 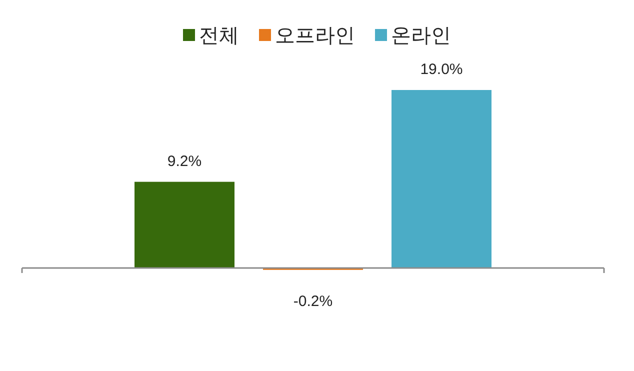 What do you see at coordinates (184, 161) in the screenshot?
I see `data-label: 9.2%` at bounding box center [184, 161].